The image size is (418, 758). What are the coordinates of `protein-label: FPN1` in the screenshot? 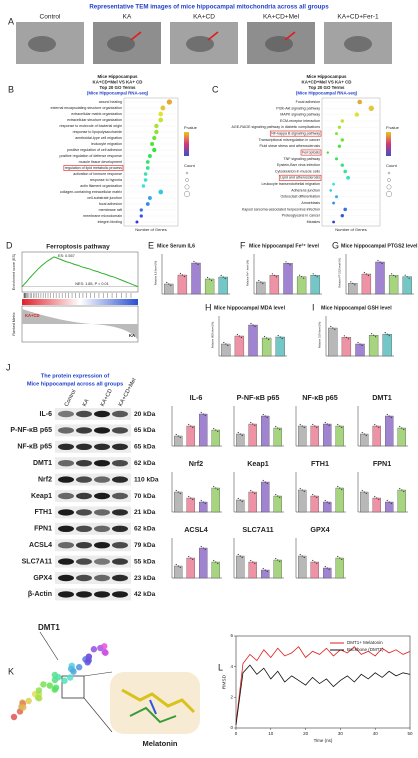 It's located at (43, 529).